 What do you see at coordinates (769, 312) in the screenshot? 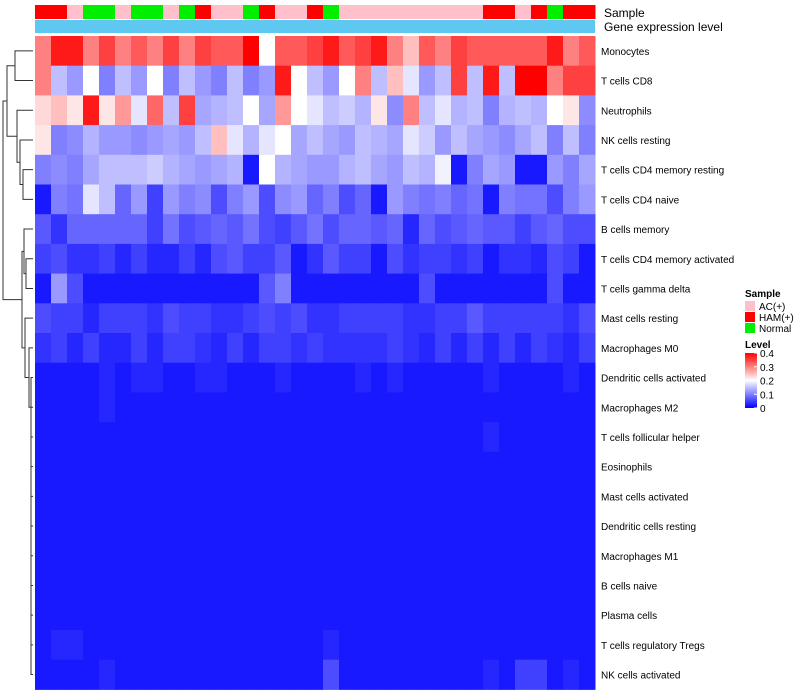
I see `sample-legend: Sample AC(+)HAM(+)Normal` at bounding box center [769, 312].